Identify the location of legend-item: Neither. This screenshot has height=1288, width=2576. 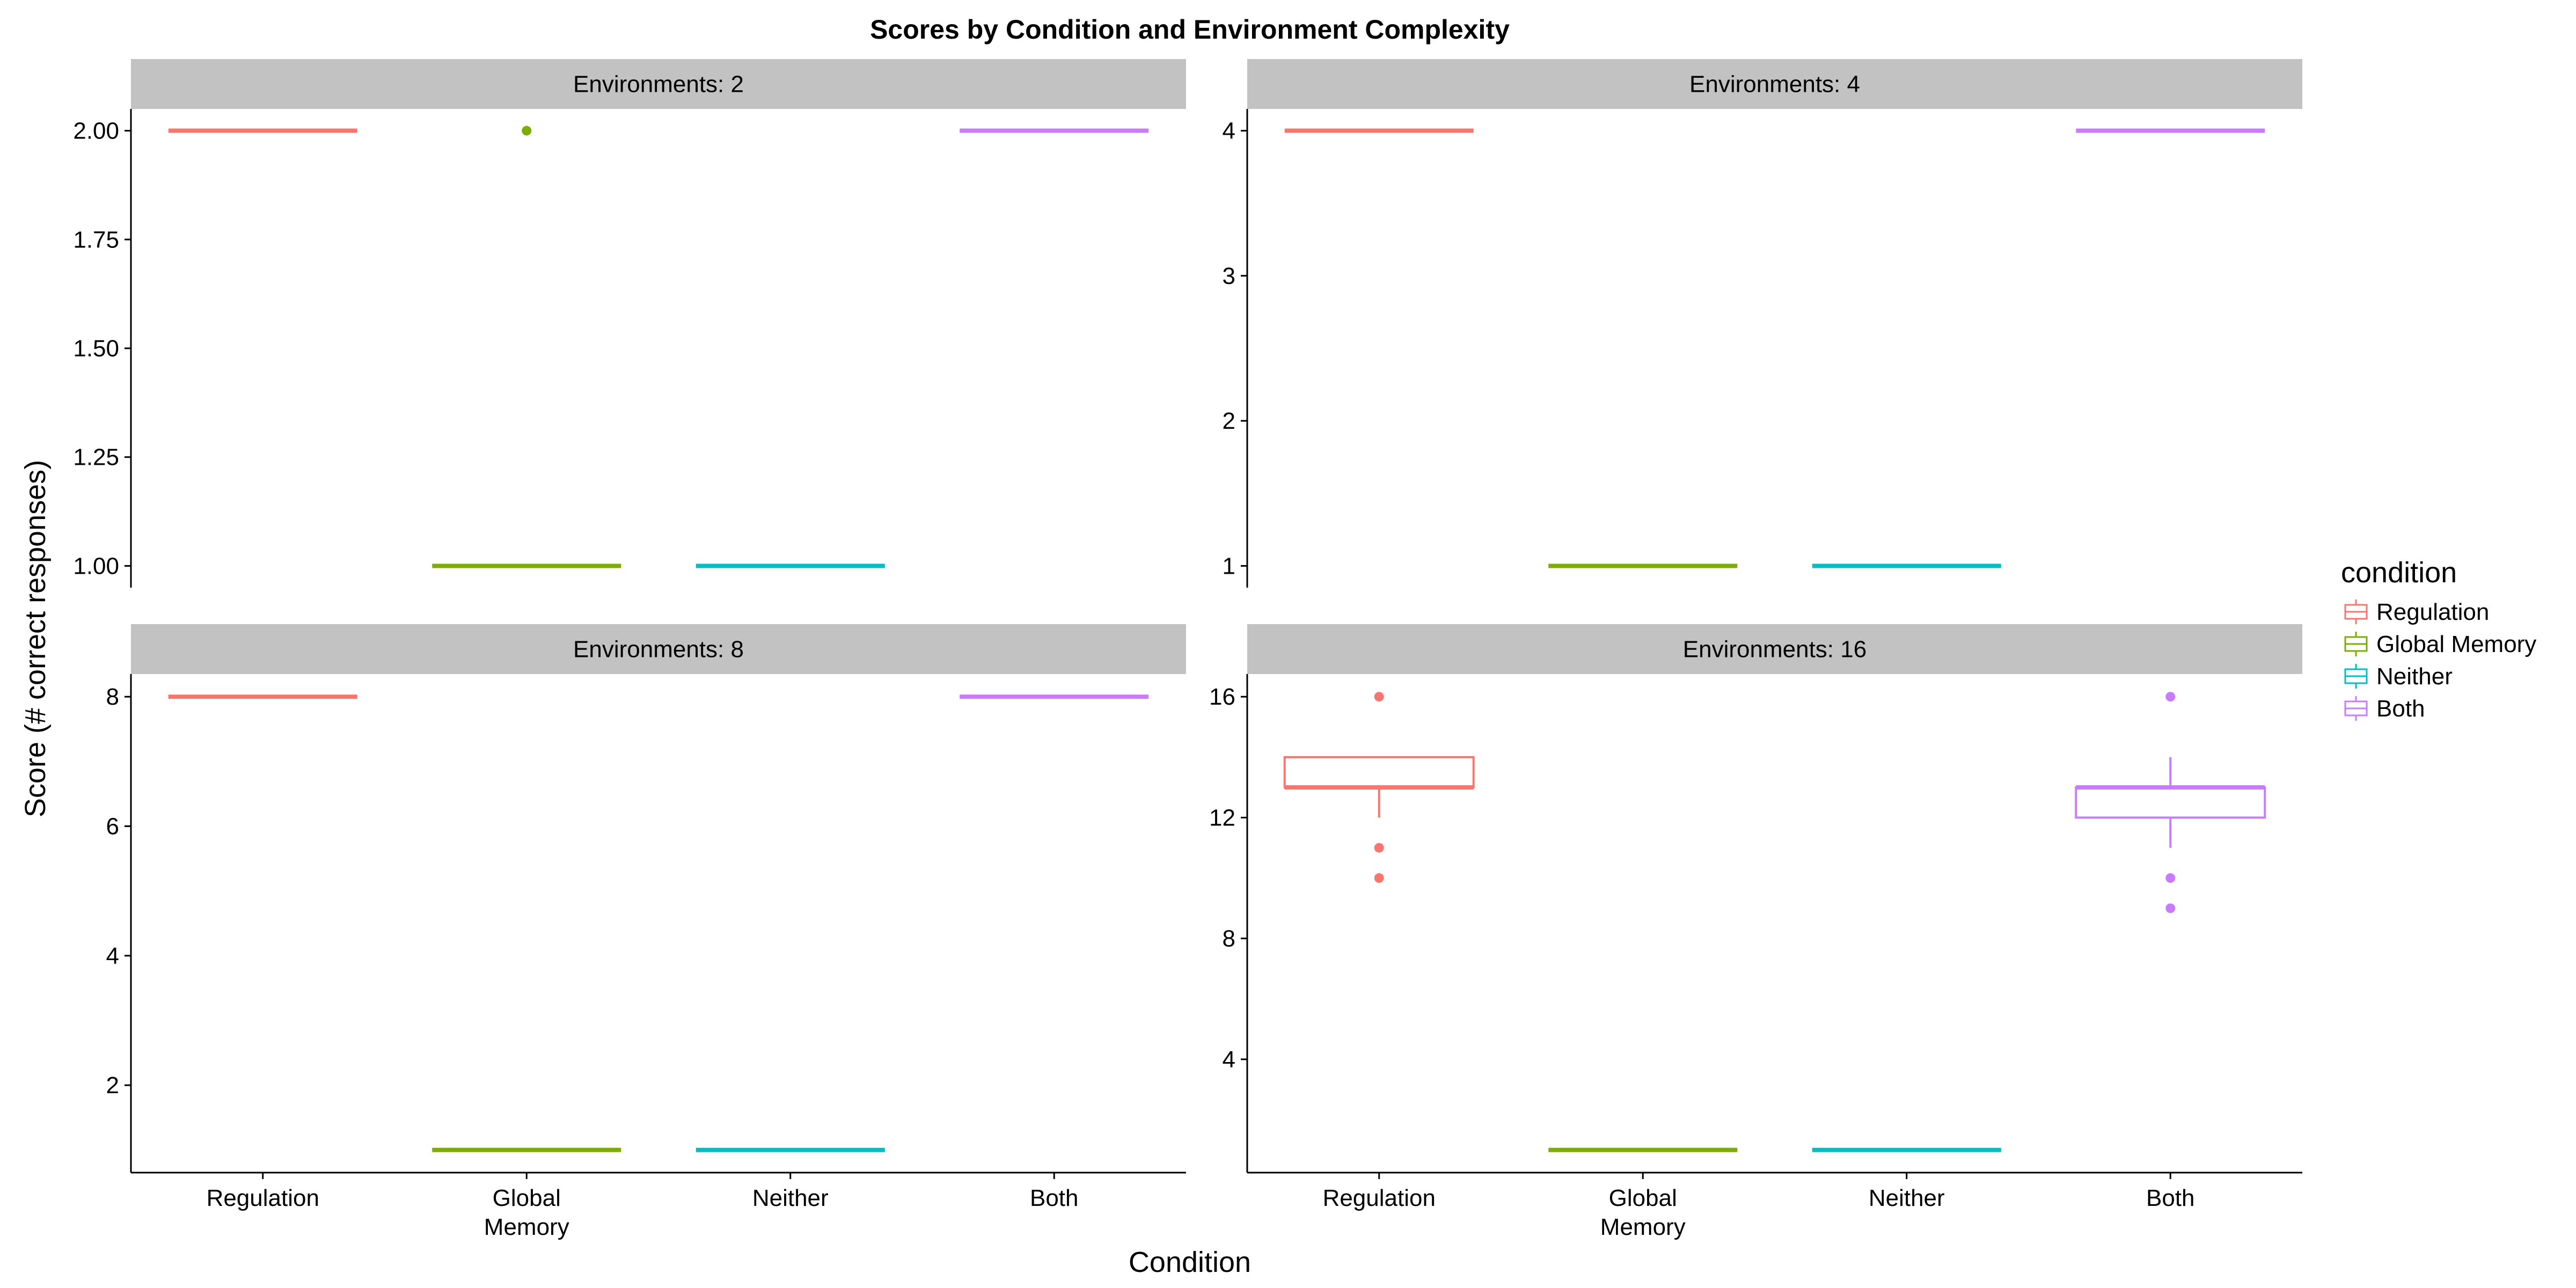
(2398, 676).